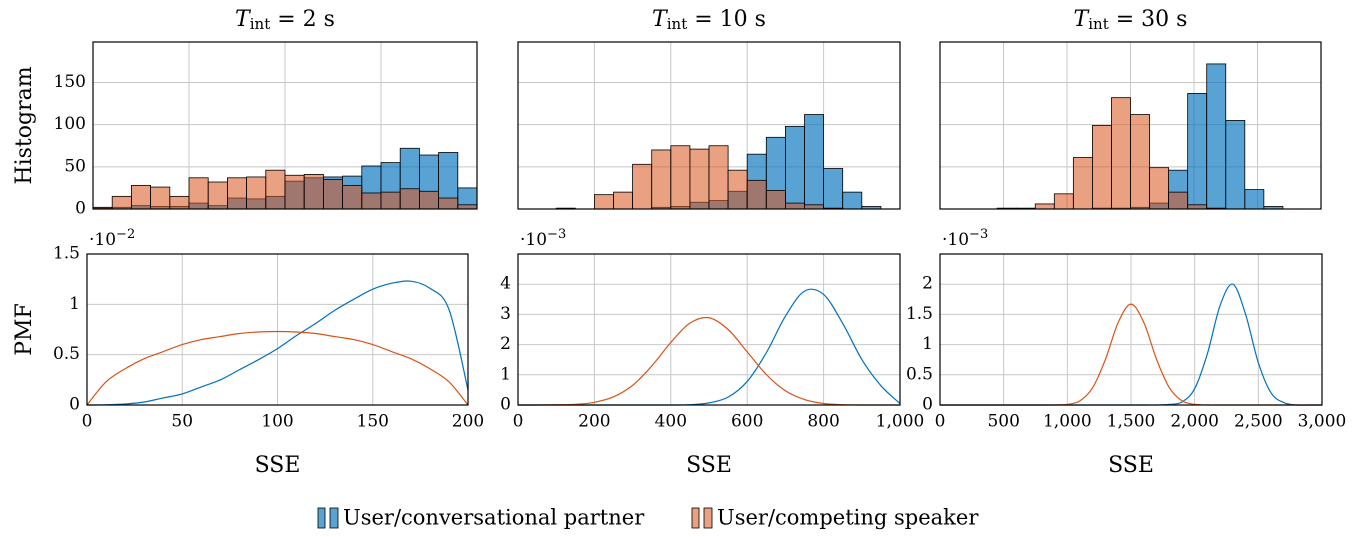  I want to click on x-tick-label: 0, so click(87, 422).